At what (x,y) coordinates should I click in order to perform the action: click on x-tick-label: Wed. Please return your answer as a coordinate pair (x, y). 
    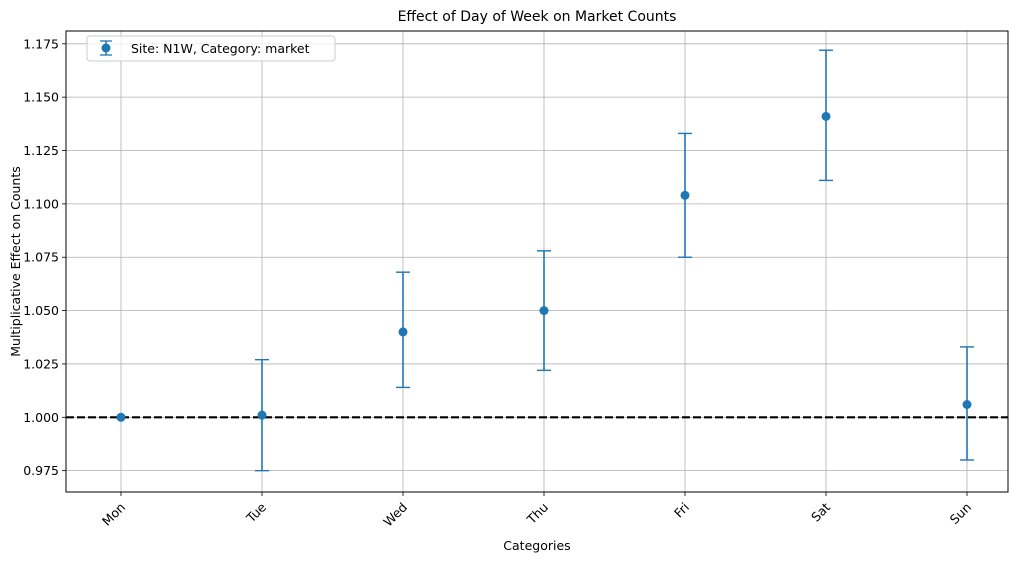
    Looking at the image, I should click on (395, 515).